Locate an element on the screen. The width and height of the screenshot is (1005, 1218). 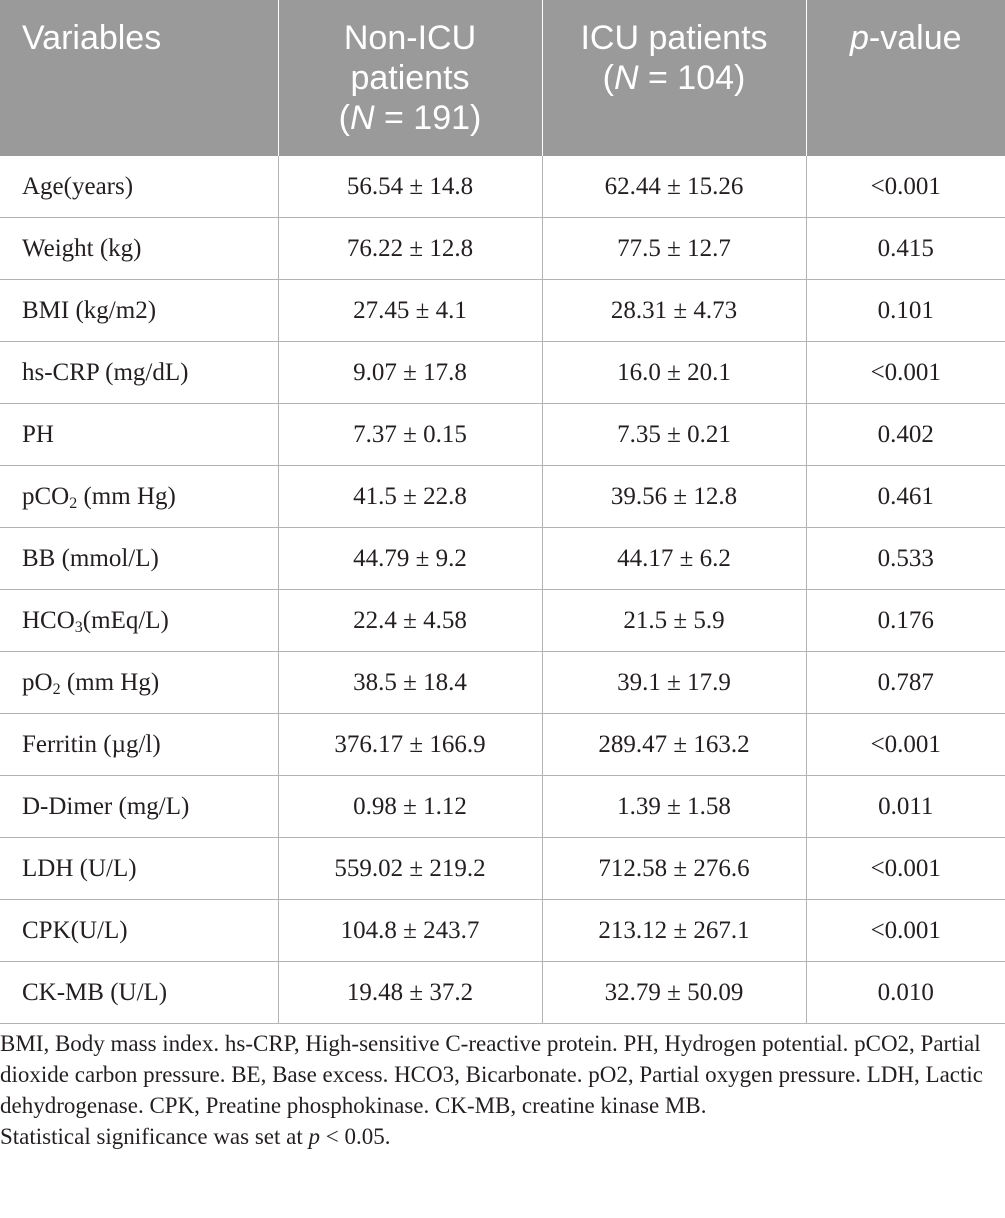
cell-non-icu: 22.4 ± 4.58 is located at coordinates (410, 620).